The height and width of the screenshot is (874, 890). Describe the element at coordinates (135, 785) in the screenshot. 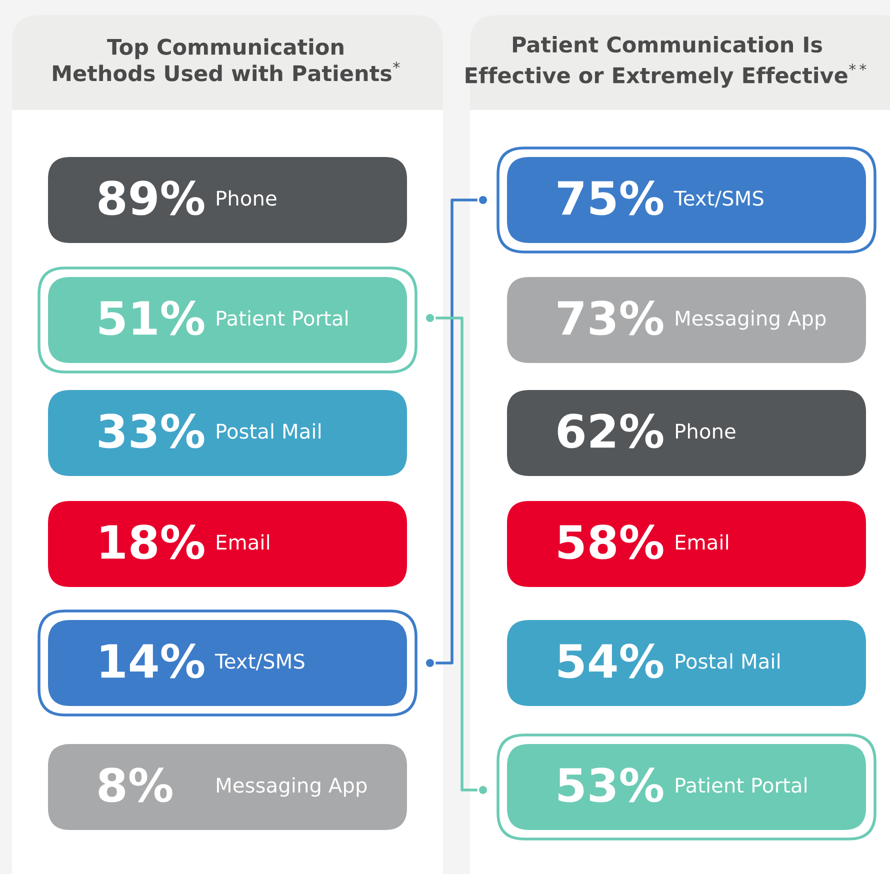

I see `data-label: 8%` at that location.